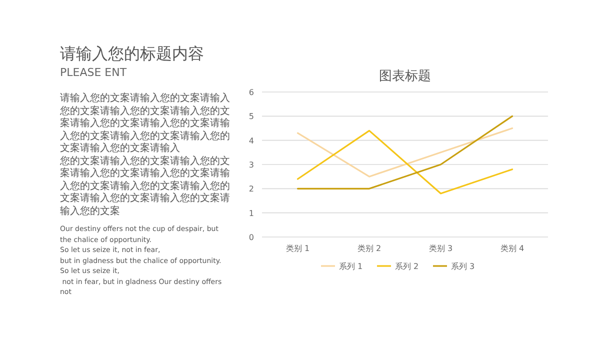  I want to click on text: PLEASE ENT, so click(94, 72).